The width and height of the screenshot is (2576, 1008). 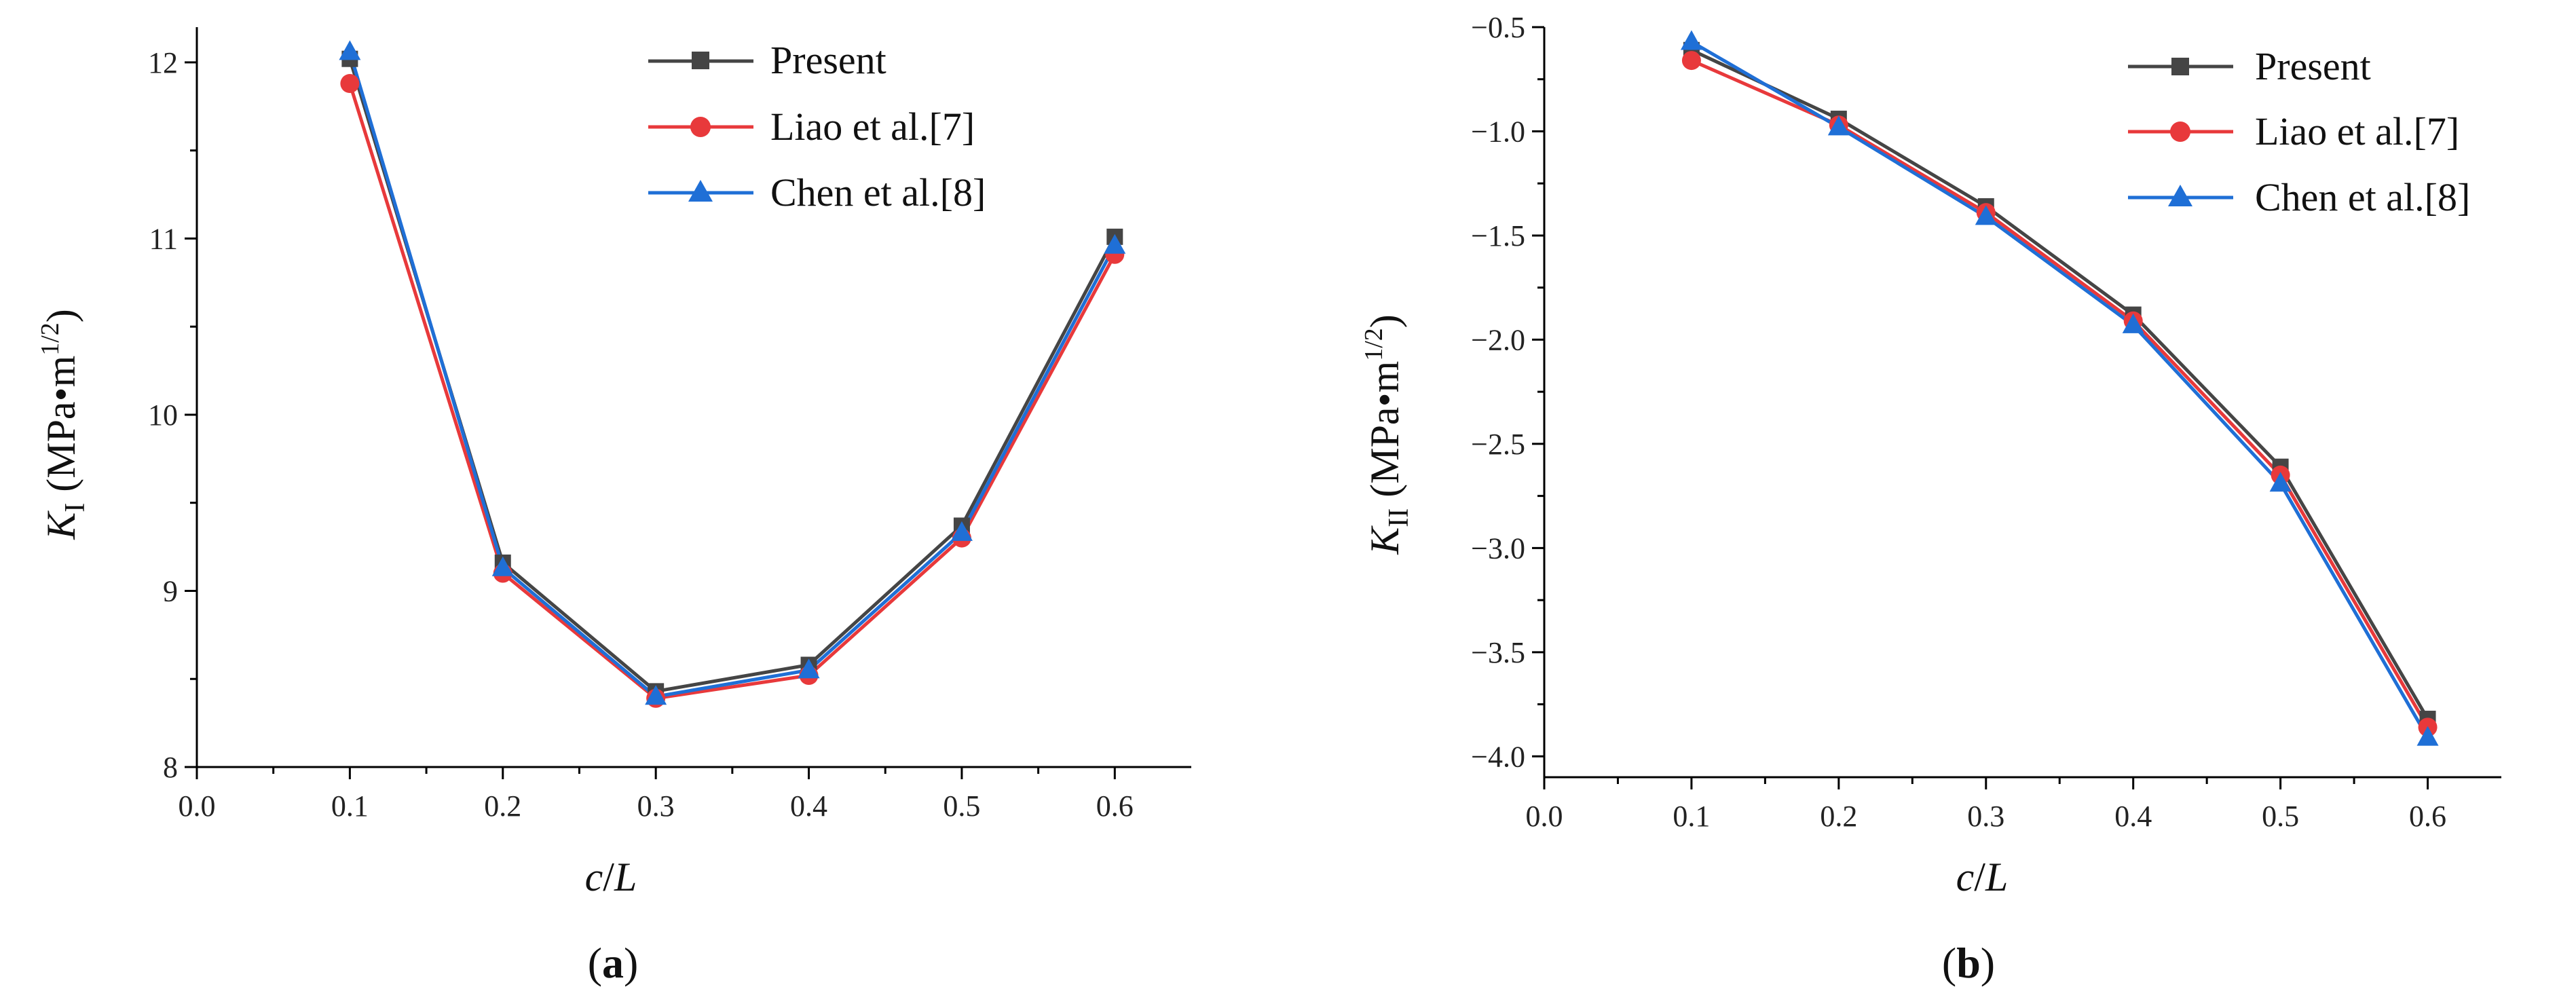 What do you see at coordinates (171, 591) in the screenshot?
I see `y-tick-label: 9` at bounding box center [171, 591].